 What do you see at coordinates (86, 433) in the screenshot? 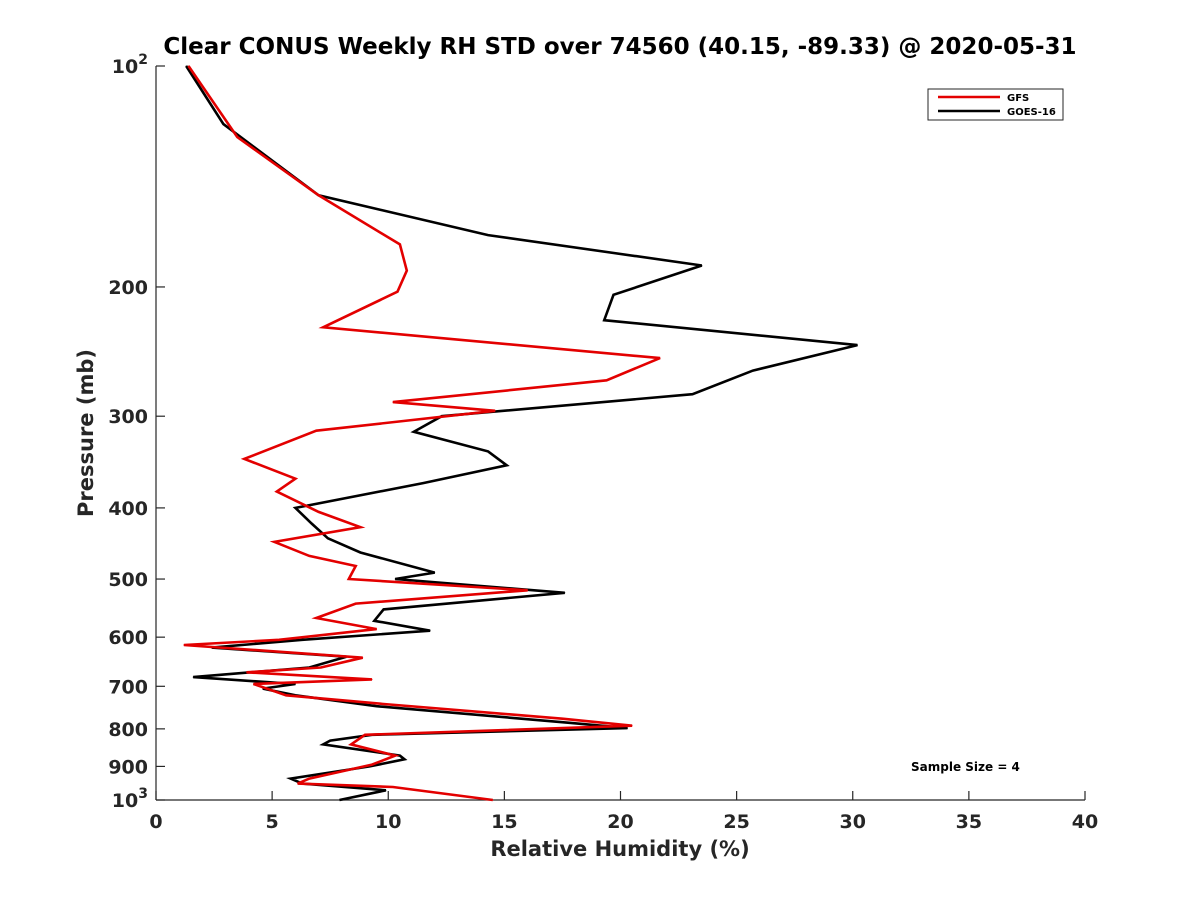
I see `y-axis-label: Pressure (mb)` at bounding box center [86, 433].